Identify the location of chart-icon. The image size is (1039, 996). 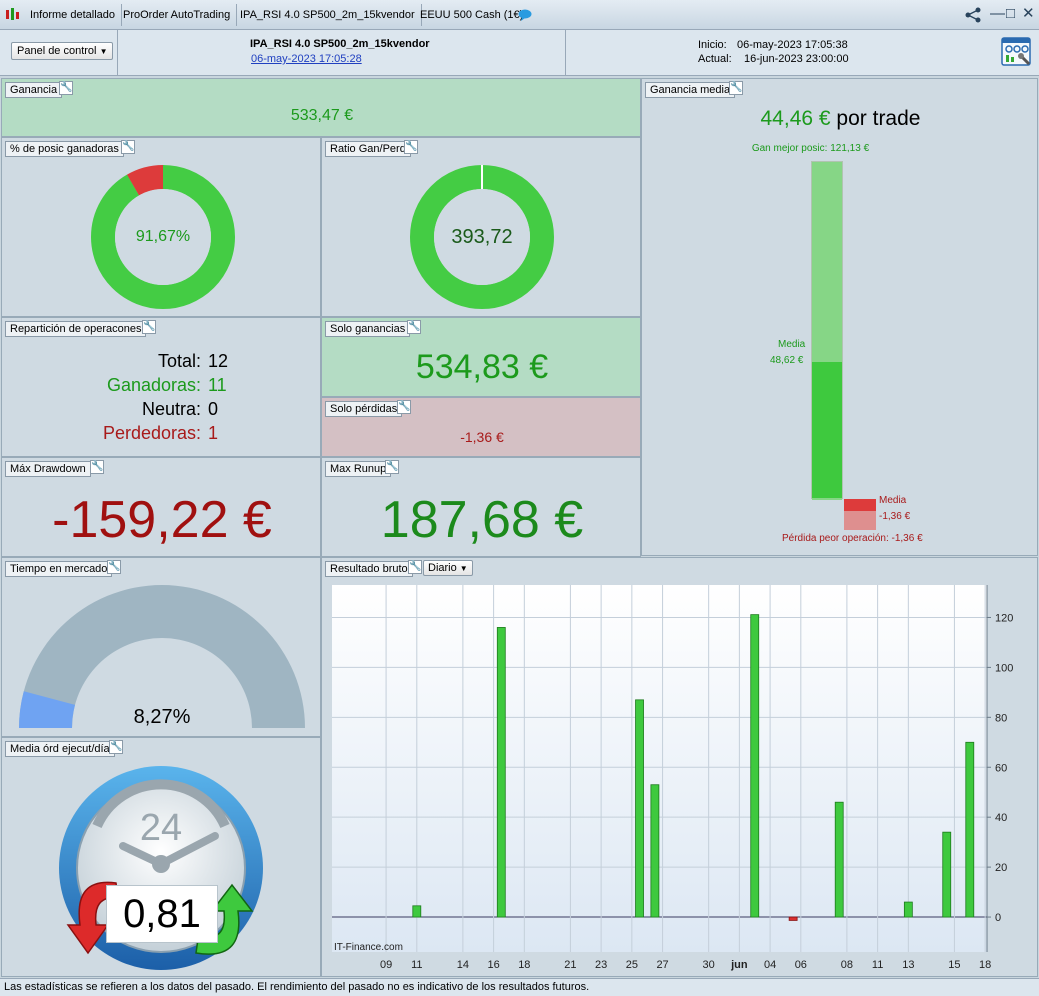
(12, 15).